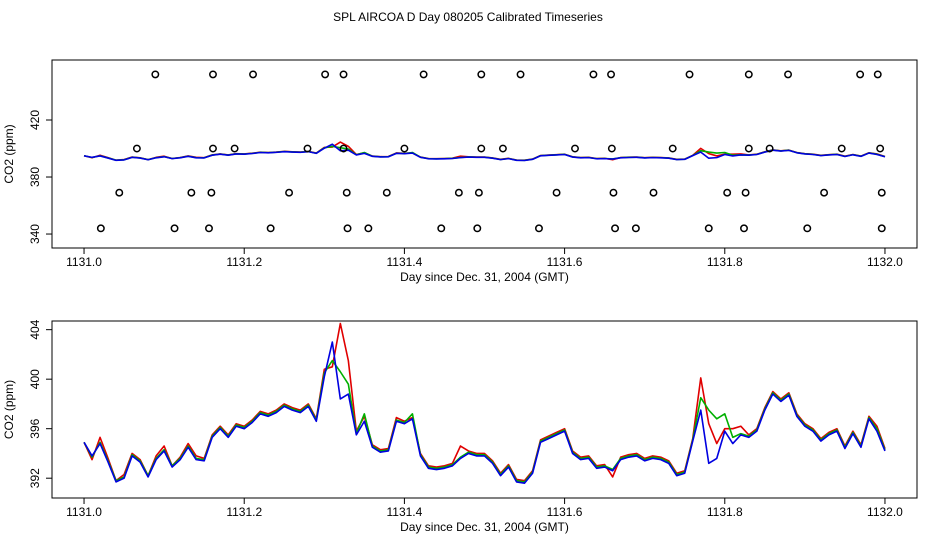 The image size is (936, 540). I want to click on y-tick-label: 380, so click(35, 177).